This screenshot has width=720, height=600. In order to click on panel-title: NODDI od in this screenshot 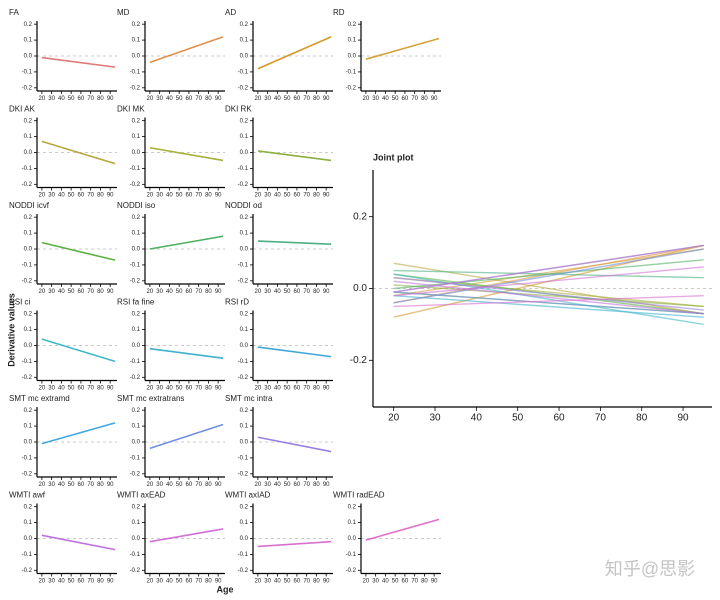, I will do `click(243, 205)`.